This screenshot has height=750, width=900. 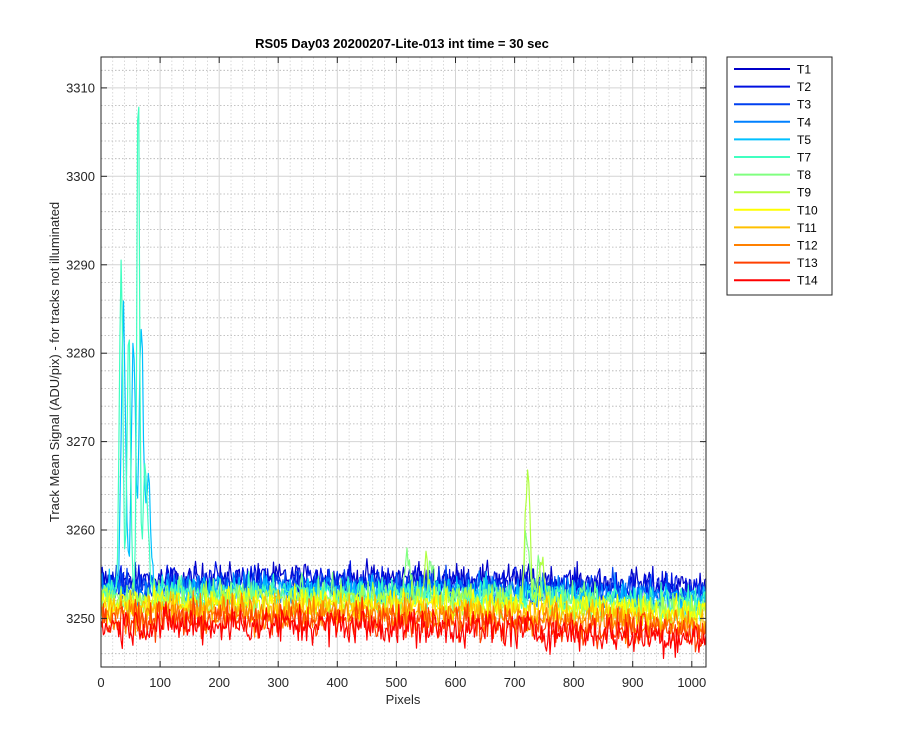 I want to click on x-tick-label: 500, so click(x=397, y=682).